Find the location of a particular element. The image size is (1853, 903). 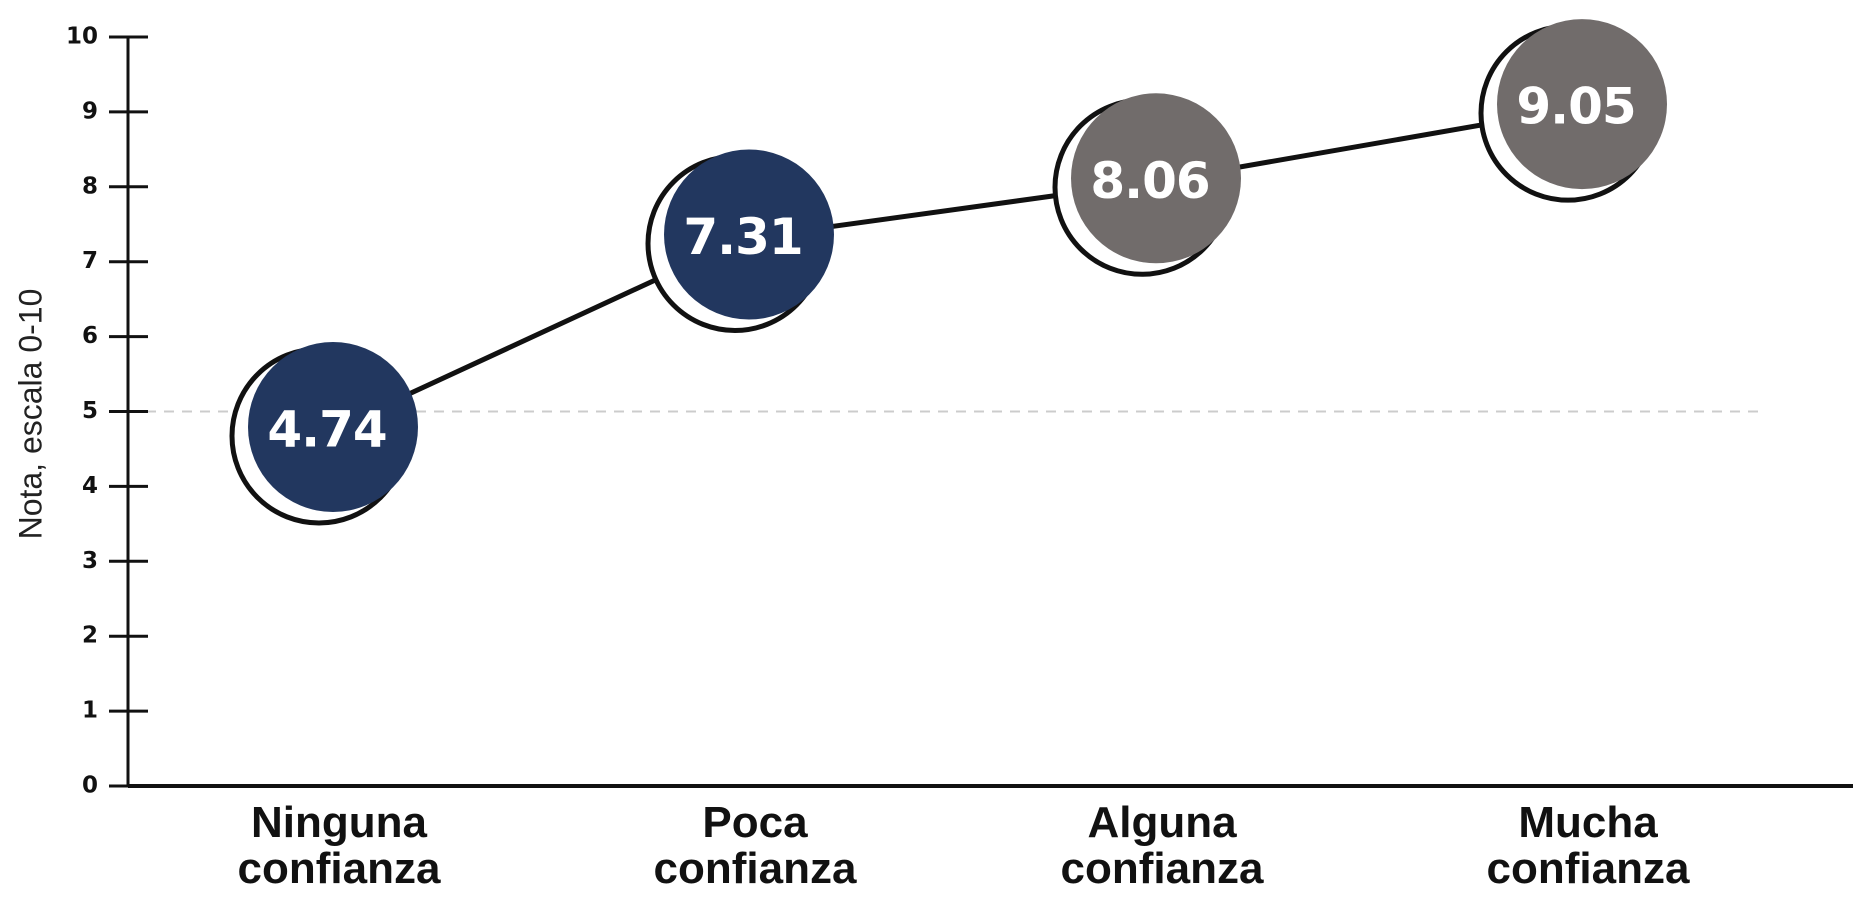

x-tick-label: Ninguna confianza is located at coordinates (339, 845).